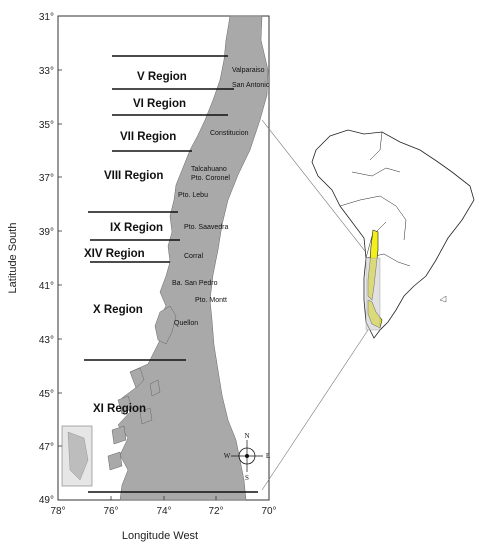  Describe the element at coordinates (78, 456) in the screenshot. I see `inset-landmass` at that location.